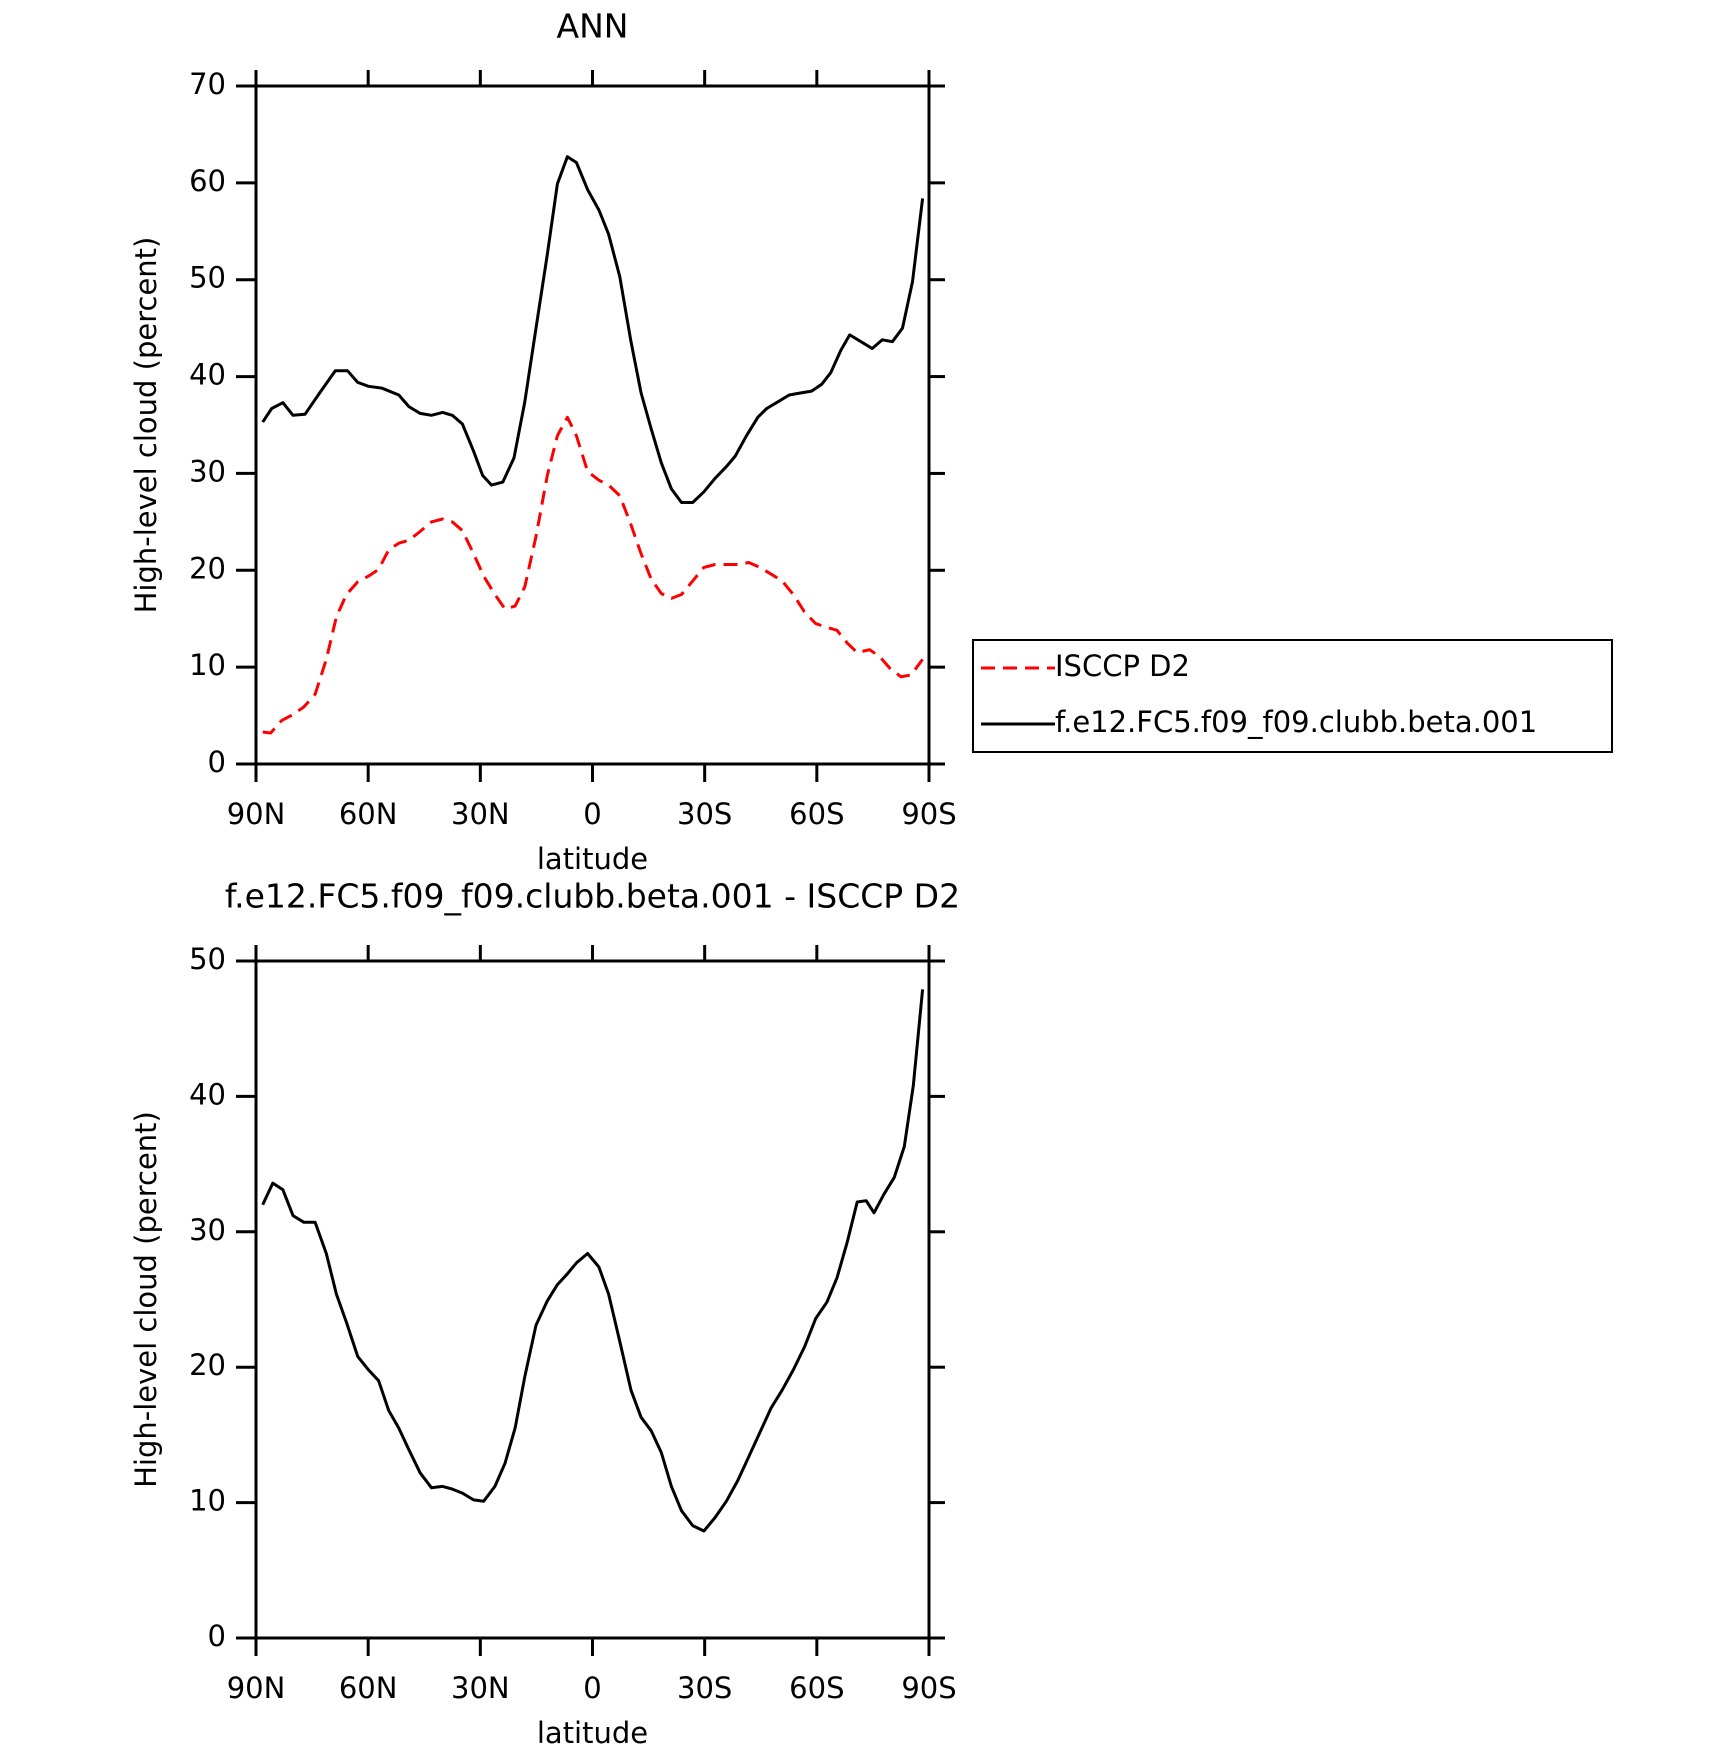  I want to click on chart-title: ANN, so click(593, 26).